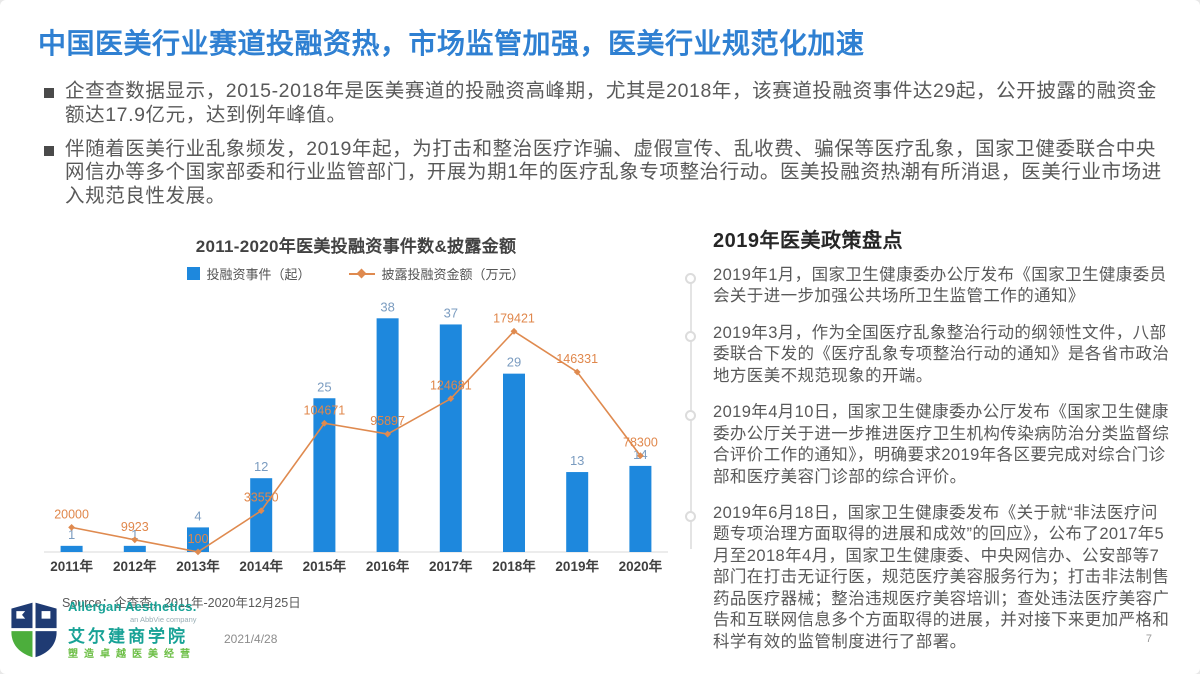  I want to click on line-value-label: 9923, so click(135, 527).